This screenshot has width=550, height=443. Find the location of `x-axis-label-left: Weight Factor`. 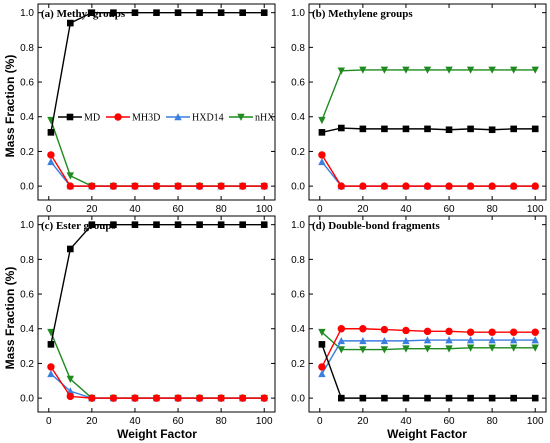

x-axis-label-left: Weight Factor is located at coordinates (157, 434).